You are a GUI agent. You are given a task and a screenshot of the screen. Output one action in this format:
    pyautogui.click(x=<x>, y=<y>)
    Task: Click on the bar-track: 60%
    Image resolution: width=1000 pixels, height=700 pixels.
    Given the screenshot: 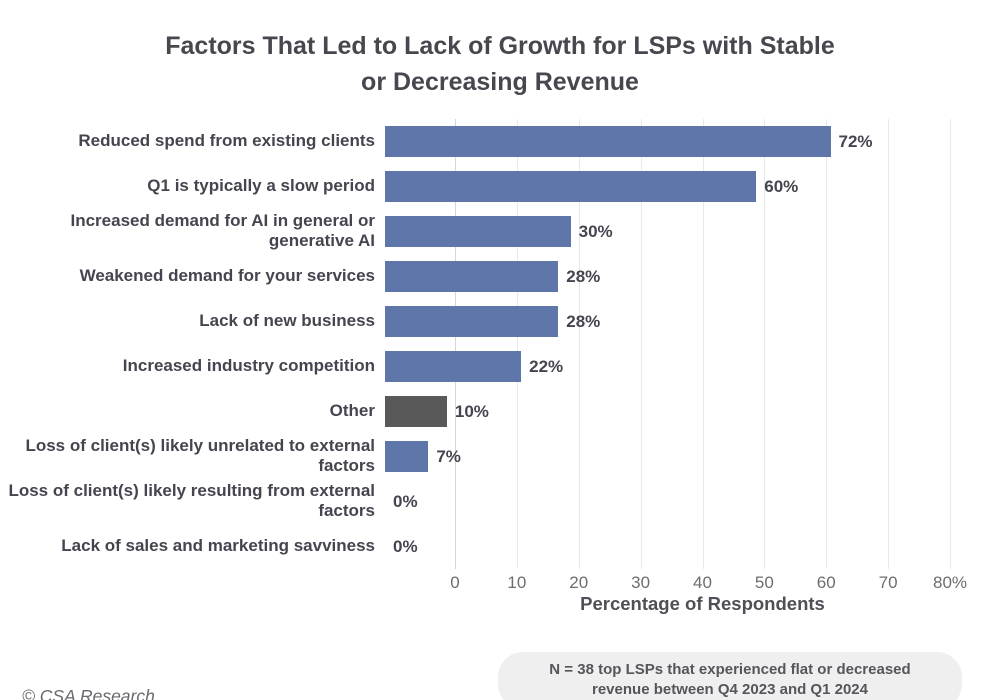 What is the action you would take?
    pyautogui.click(x=632, y=186)
    